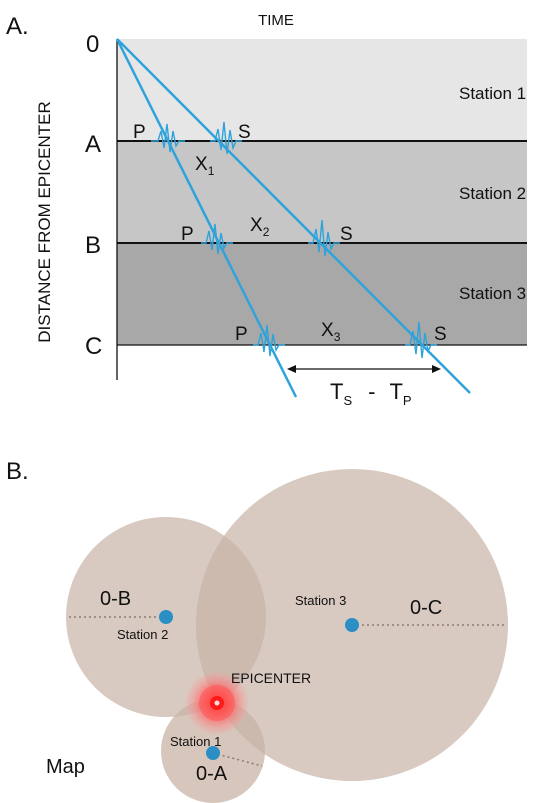 The width and height of the screenshot is (543, 803). I want to click on arrowhead-right, so click(436, 369).